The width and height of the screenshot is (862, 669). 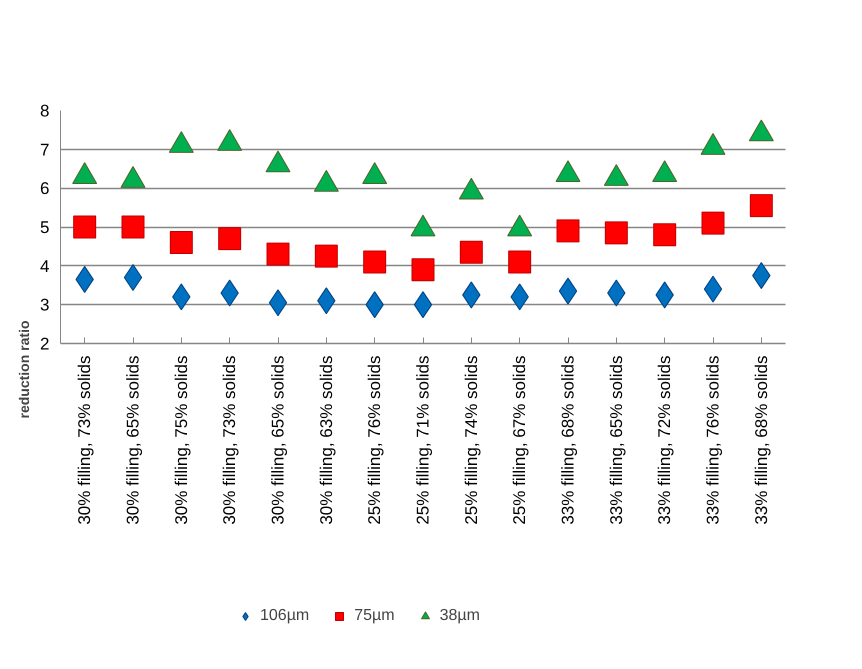 What do you see at coordinates (471, 440) in the screenshot?
I see `x-tick-label: 25% filling, 74% solids` at bounding box center [471, 440].